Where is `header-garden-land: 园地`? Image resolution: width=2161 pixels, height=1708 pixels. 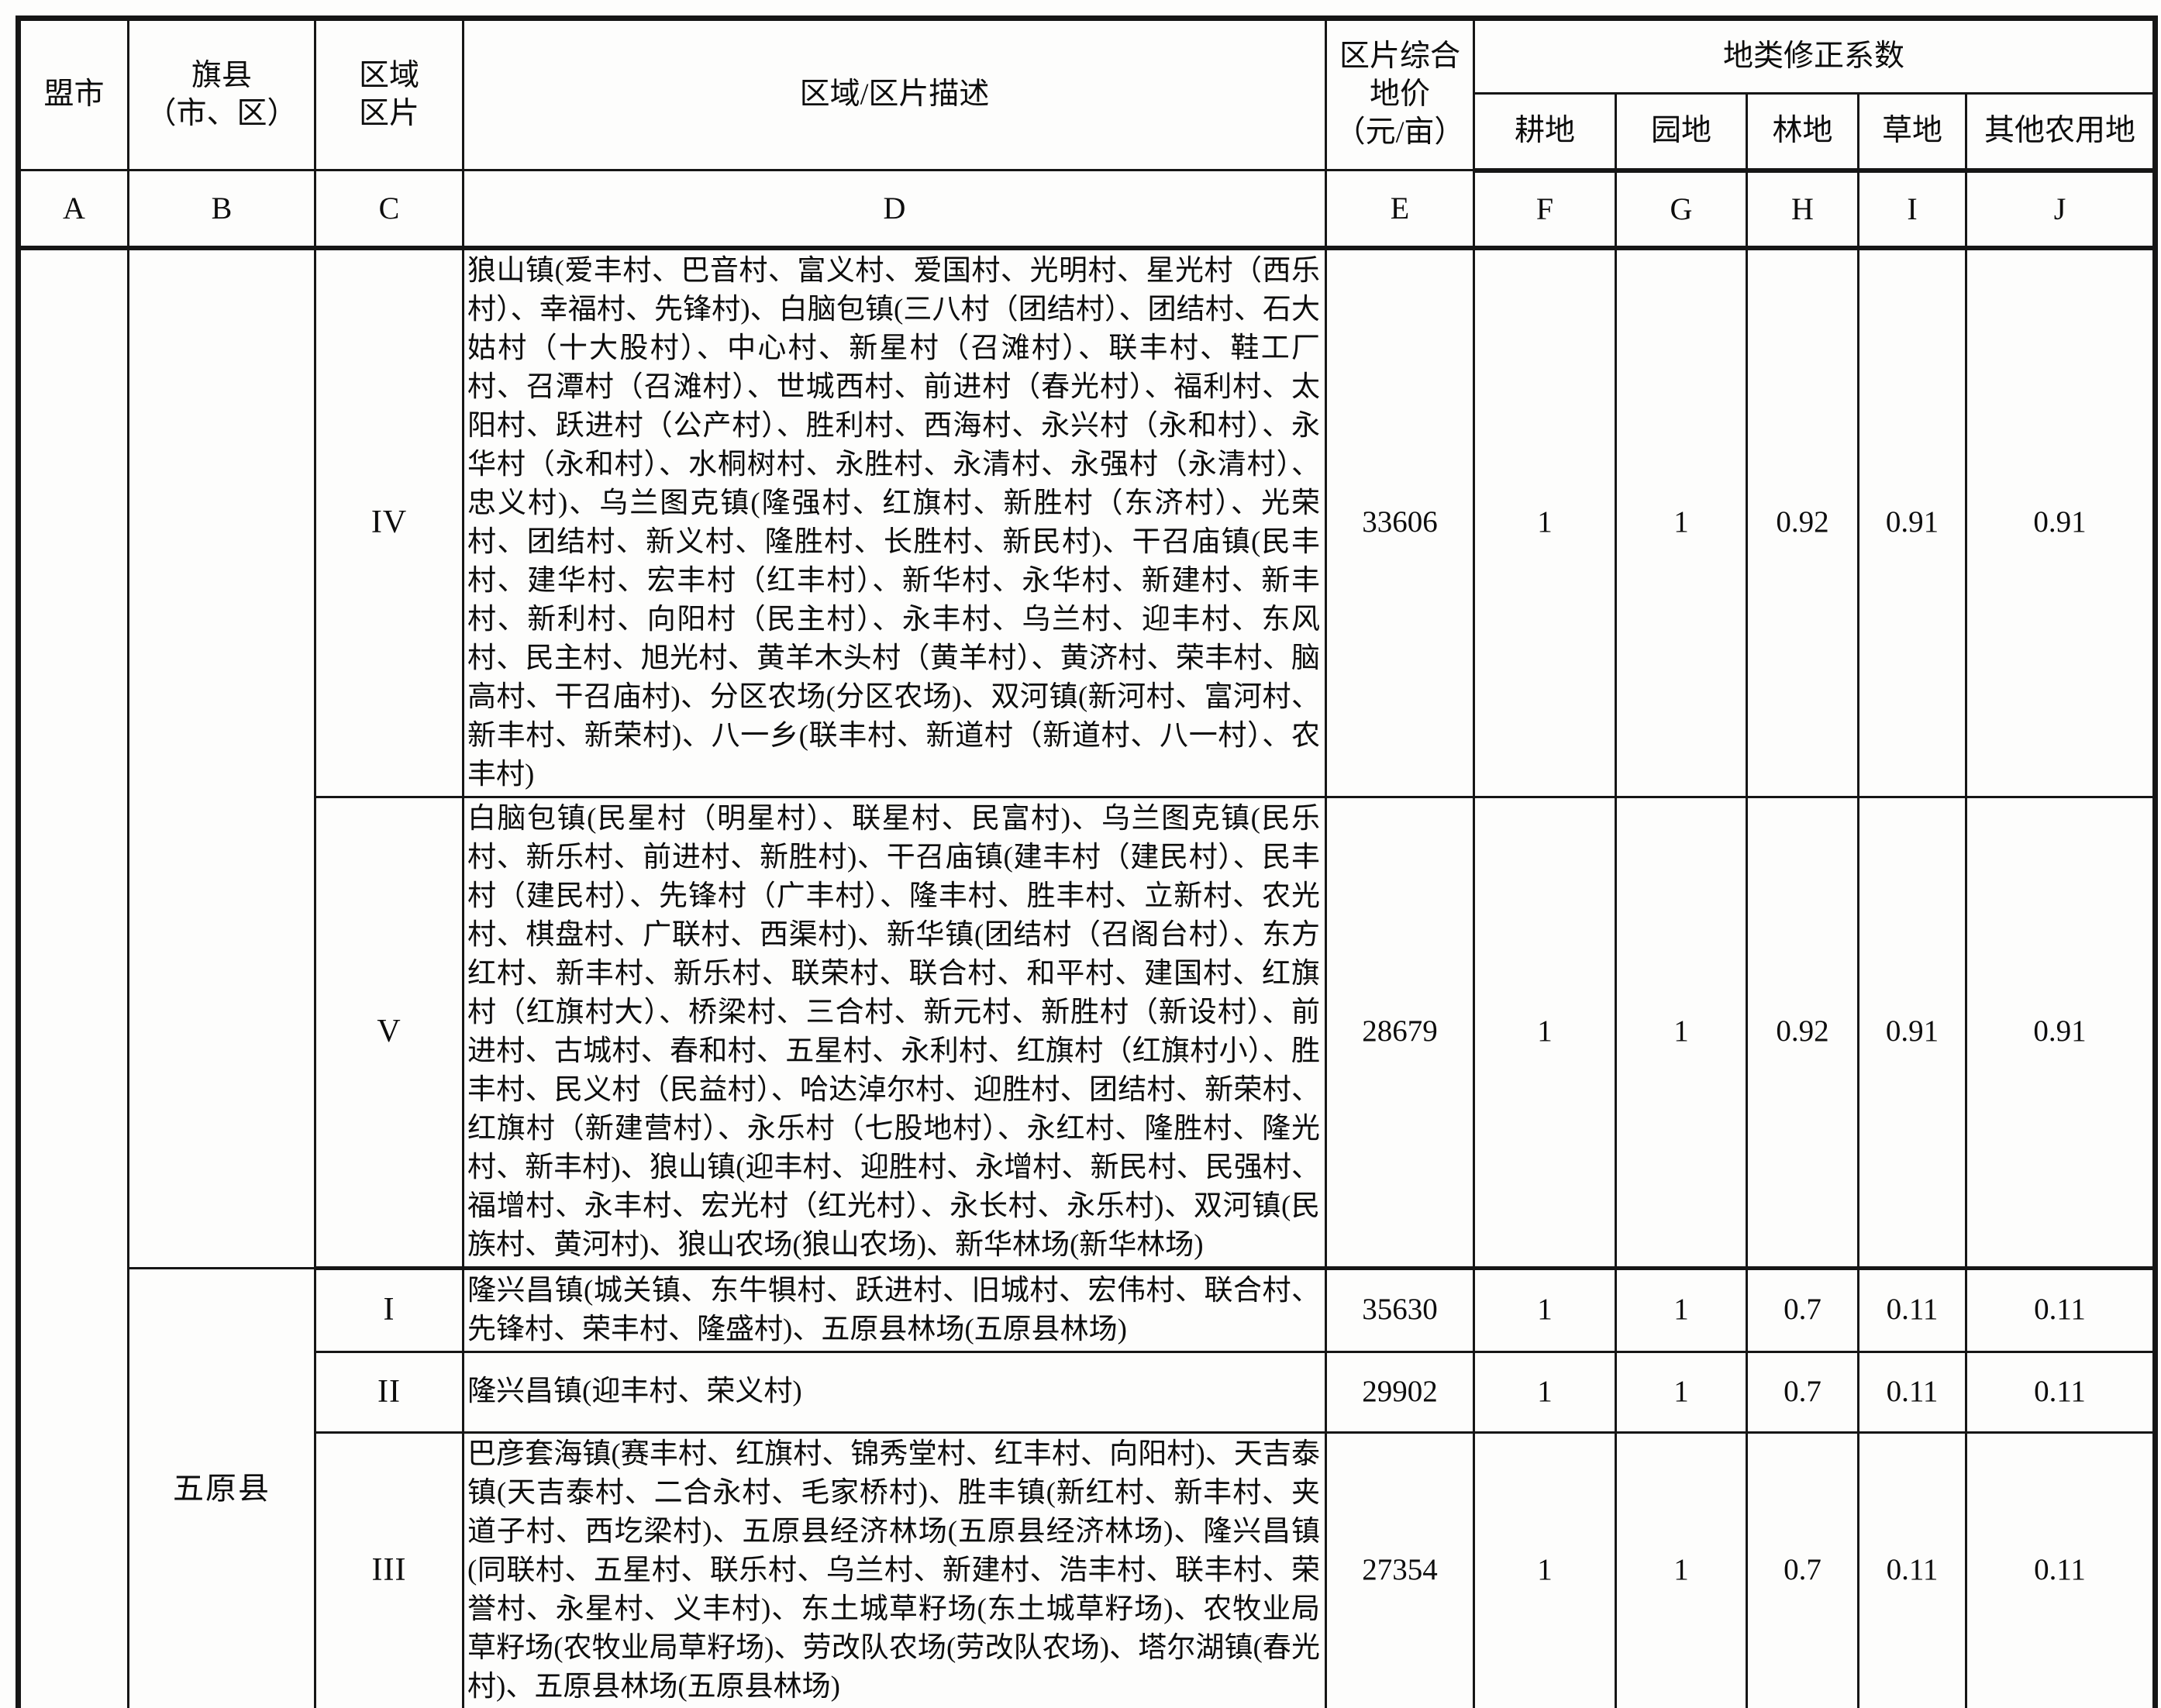
header-garden-land: 园地 is located at coordinates (1681, 132).